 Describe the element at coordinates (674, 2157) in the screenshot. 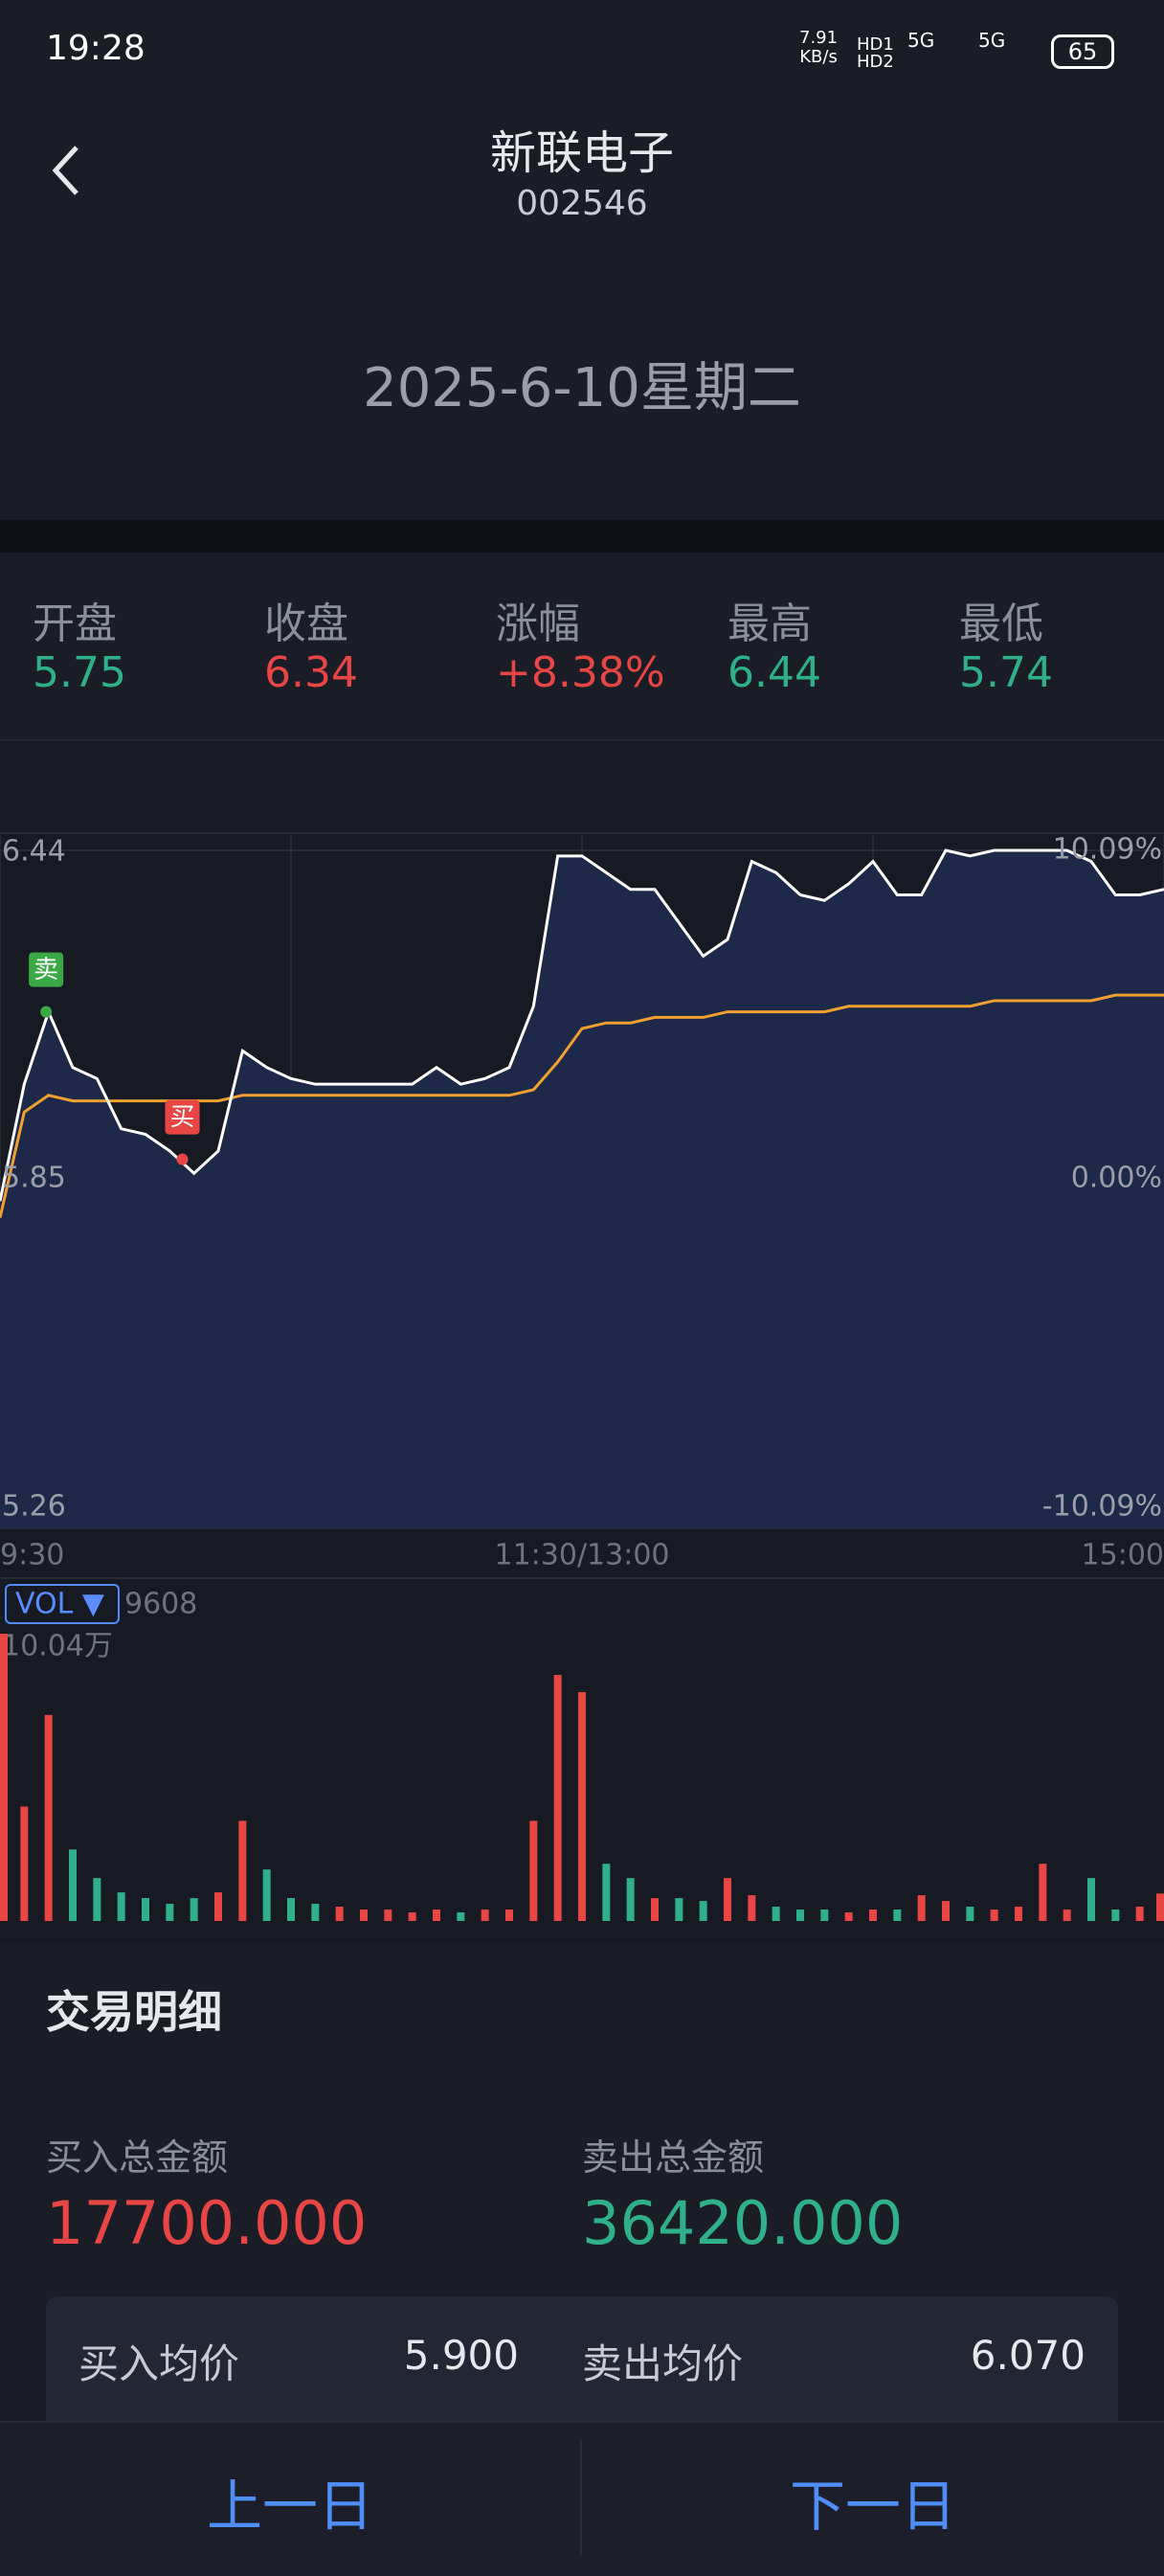

I see `sell-total-label: 卖出总金额` at that location.